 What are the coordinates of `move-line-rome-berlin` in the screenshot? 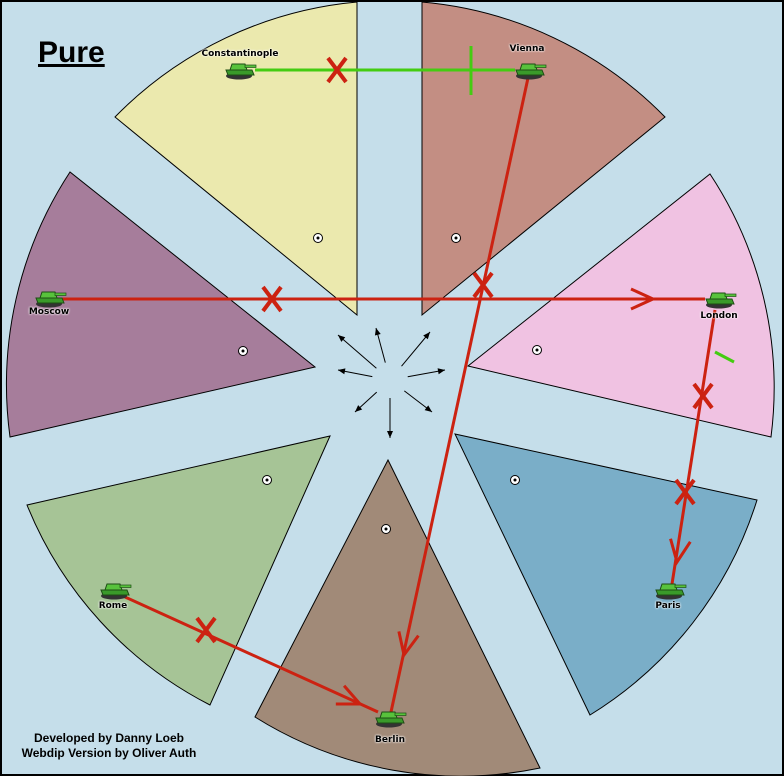 It's located at (251, 654).